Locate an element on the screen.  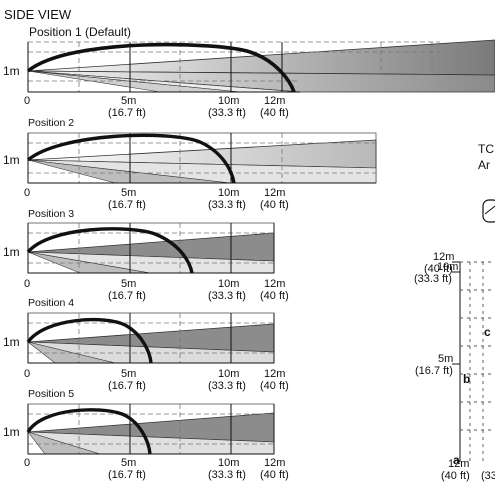
top-view-title-1: TC is located at coordinates (486, 149).